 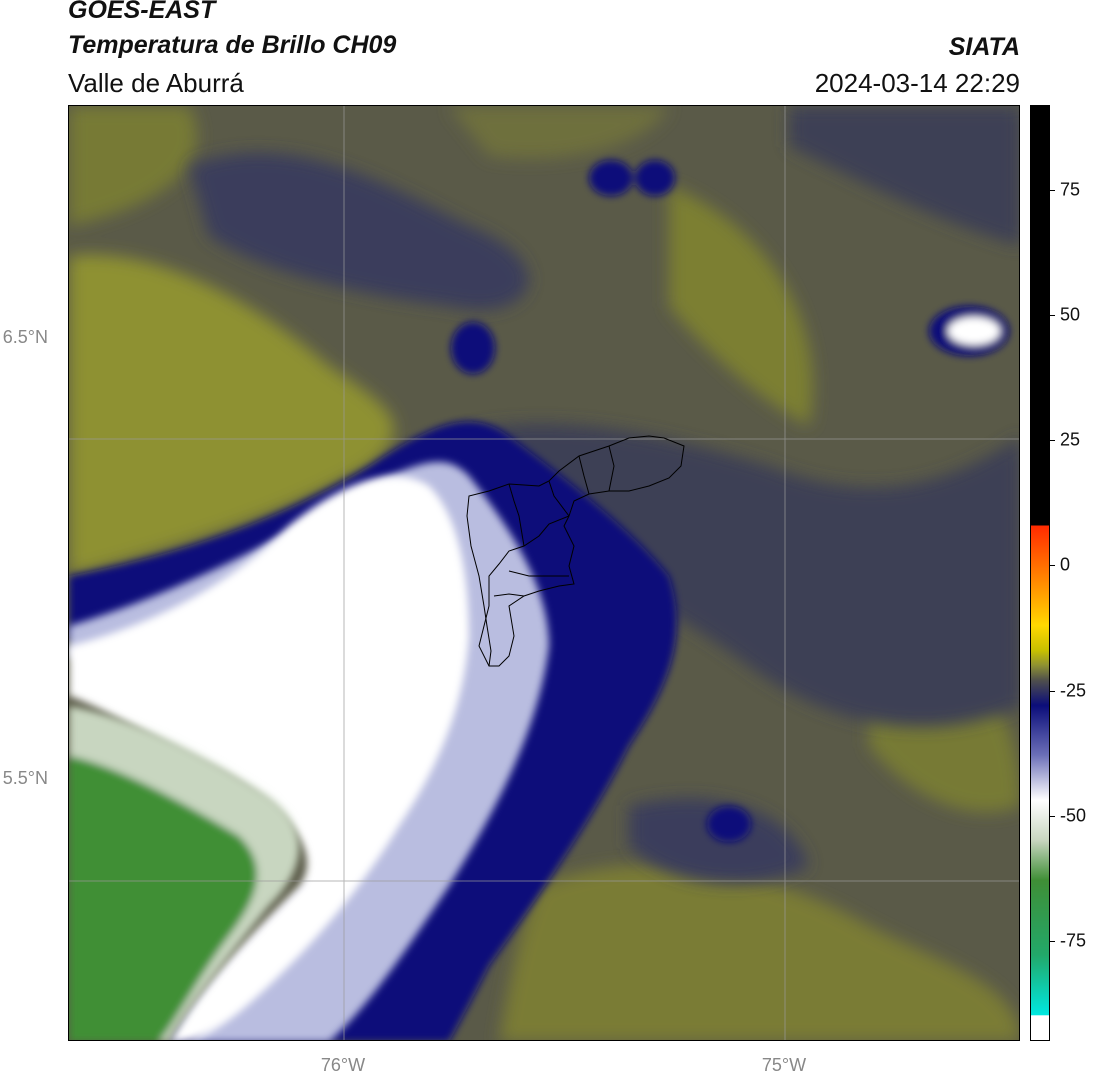 What do you see at coordinates (1065, 564) in the screenshot?
I see `colorbar-tick-label: 0` at bounding box center [1065, 564].